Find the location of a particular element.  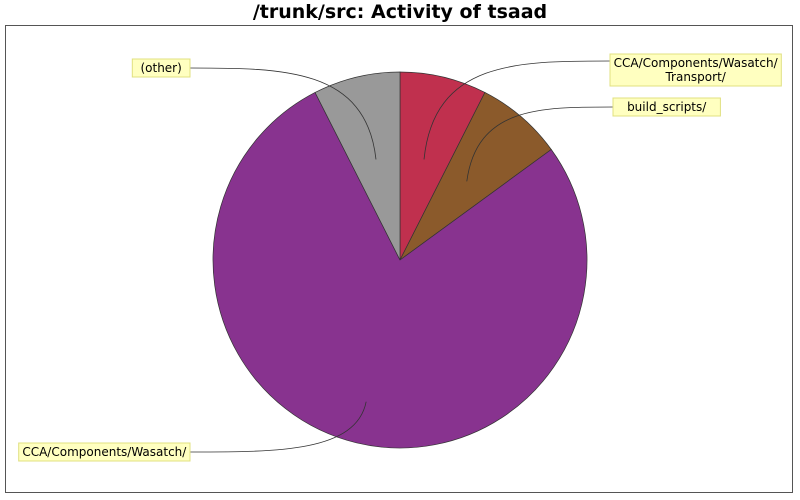

pie-label-3: (other) is located at coordinates (161, 68).